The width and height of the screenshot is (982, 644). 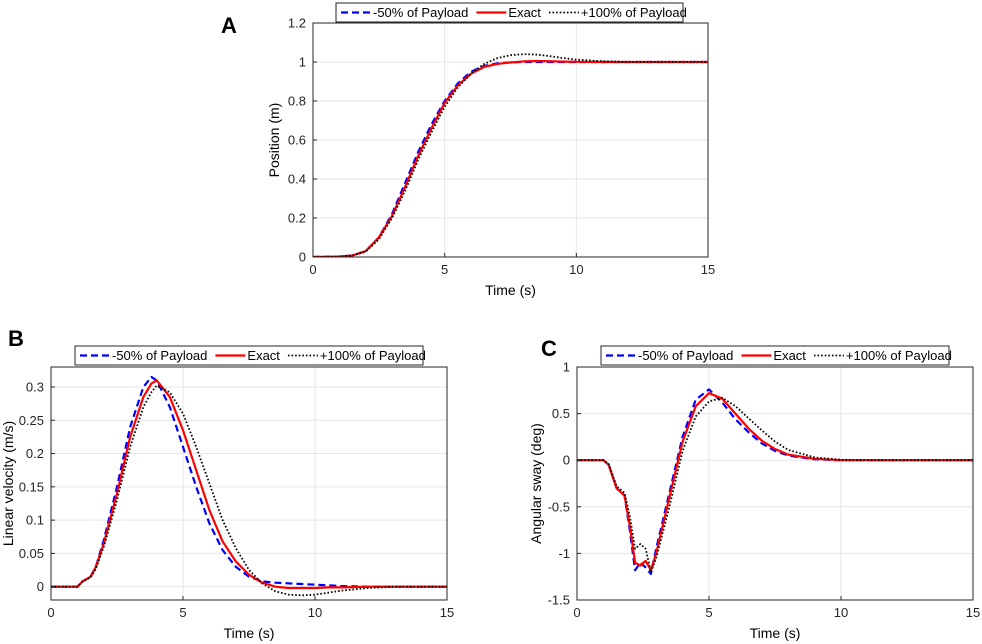 What do you see at coordinates (297, 140) in the screenshot?
I see `y-tick-label: 0.6` at bounding box center [297, 140].